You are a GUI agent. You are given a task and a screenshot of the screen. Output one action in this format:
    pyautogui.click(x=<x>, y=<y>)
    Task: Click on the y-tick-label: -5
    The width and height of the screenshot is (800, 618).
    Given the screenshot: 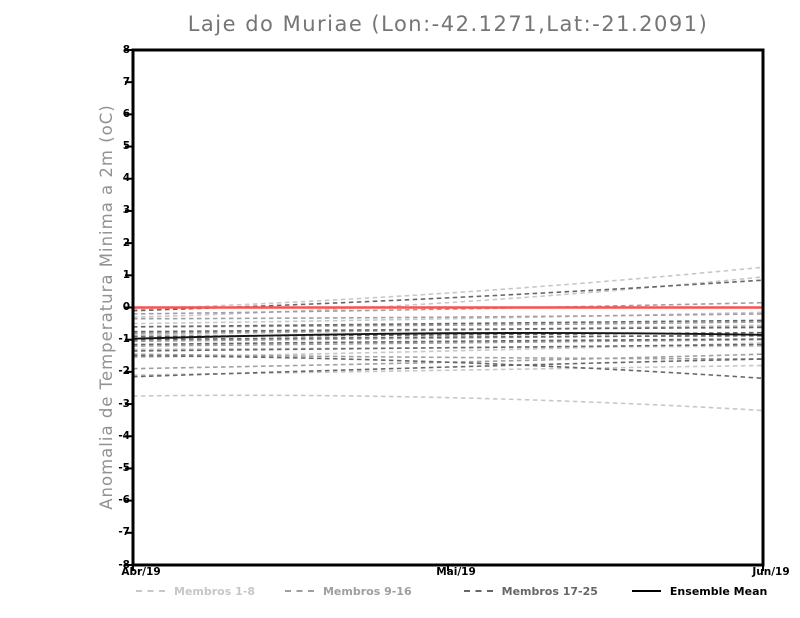 What is the action you would take?
    pyautogui.click(x=124, y=467)
    